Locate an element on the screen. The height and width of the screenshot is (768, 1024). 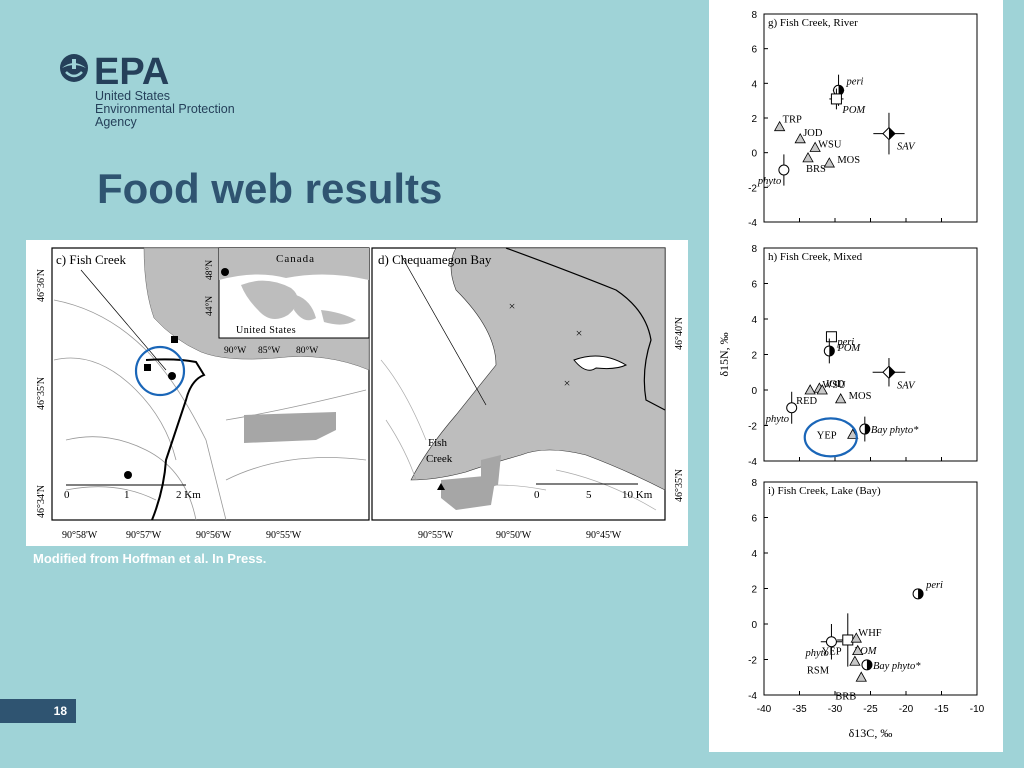
inset-lon-label: 80°W is located at coordinates (307, 350).